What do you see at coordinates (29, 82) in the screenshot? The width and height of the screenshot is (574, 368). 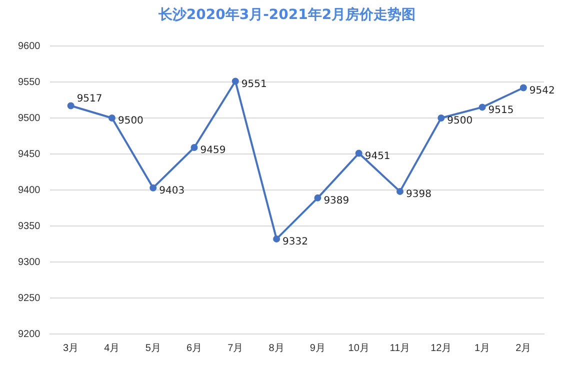 I see `y-tick-label: 9550` at bounding box center [29, 82].